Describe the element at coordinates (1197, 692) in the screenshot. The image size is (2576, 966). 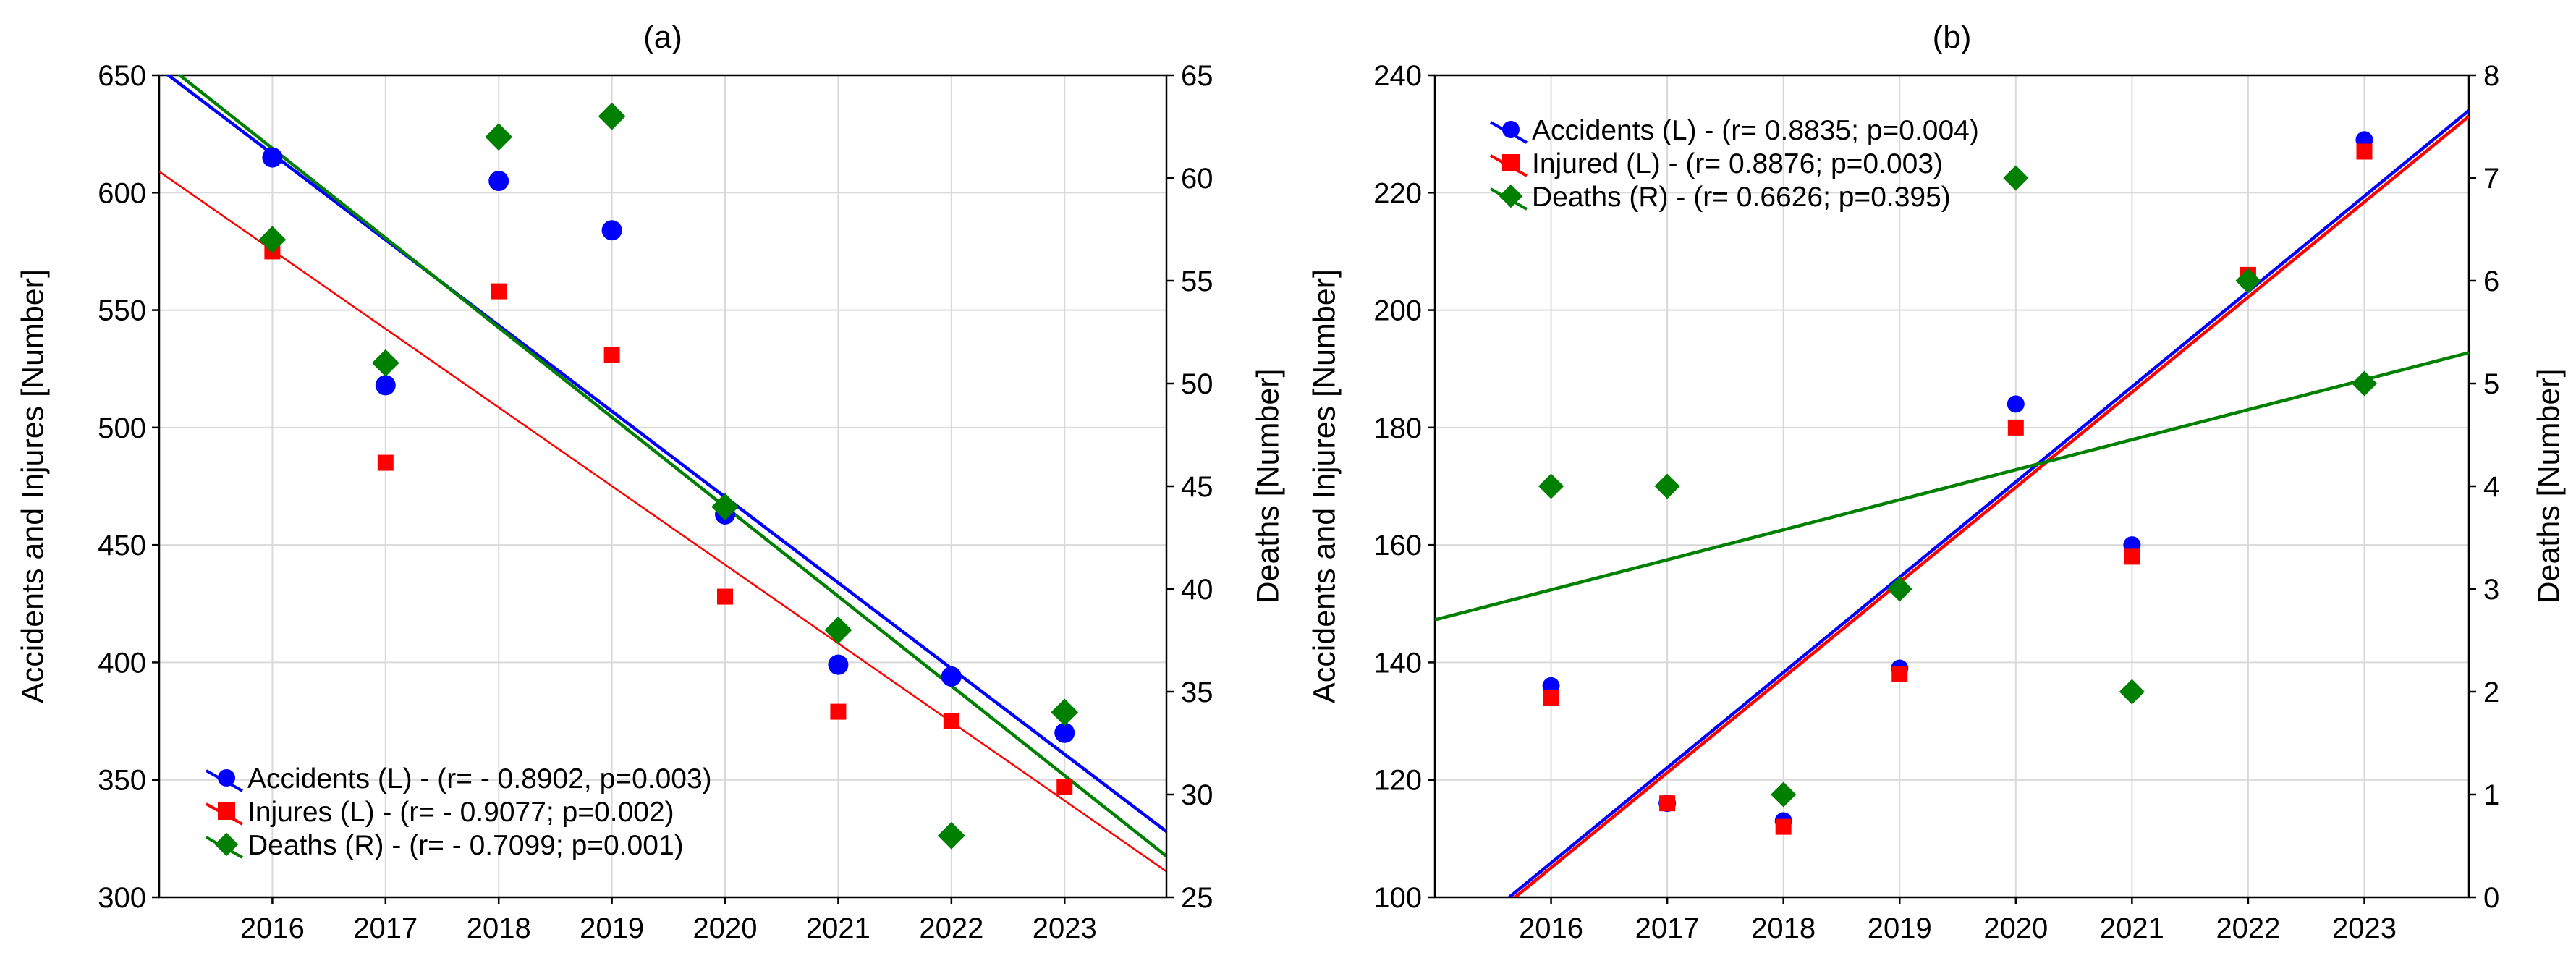
I see `y-right-tick-label: 35` at that location.